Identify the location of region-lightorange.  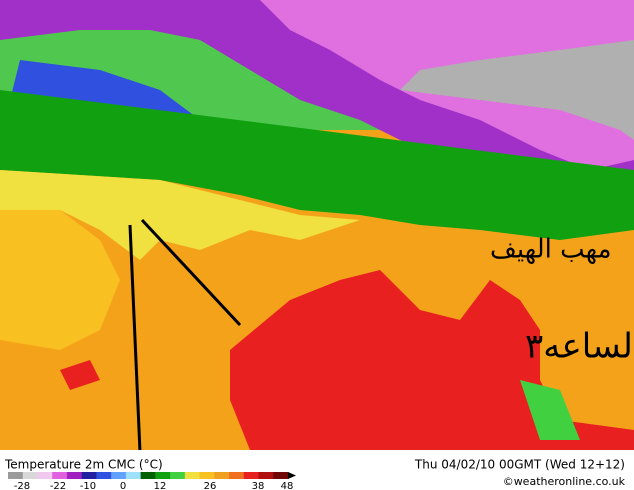
(60, 280).